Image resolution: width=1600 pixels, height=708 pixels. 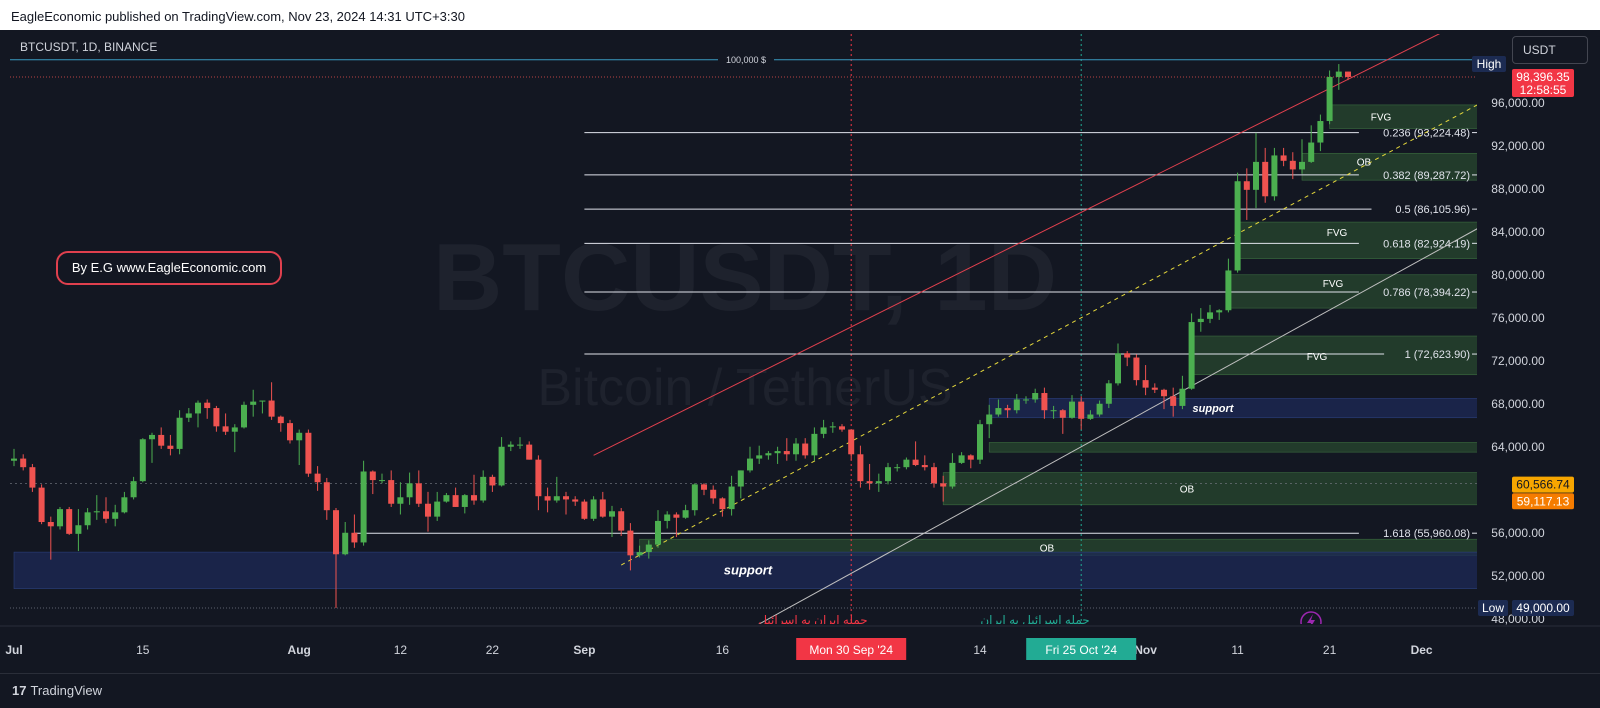 I want to click on event-date-tag-text: Fri 25 Oct '24, so click(x=1081, y=650).